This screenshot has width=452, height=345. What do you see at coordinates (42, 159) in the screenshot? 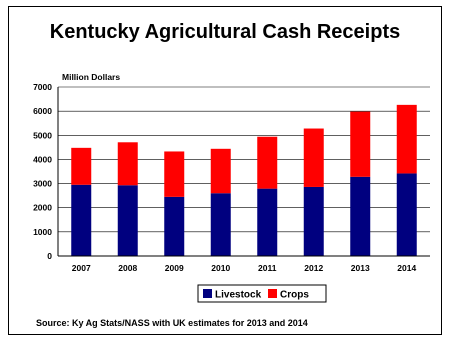
I see `y-tick-label: 4000` at bounding box center [42, 159].